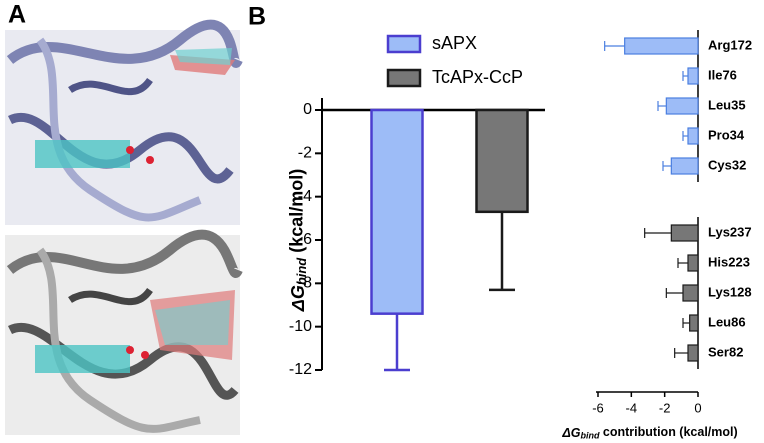 The height and width of the screenshot is (443, 764). What do you see at coordinates (300, 369) in the screenshot?
I see `y-tick-label: -12` at bounding box center [300, 369].